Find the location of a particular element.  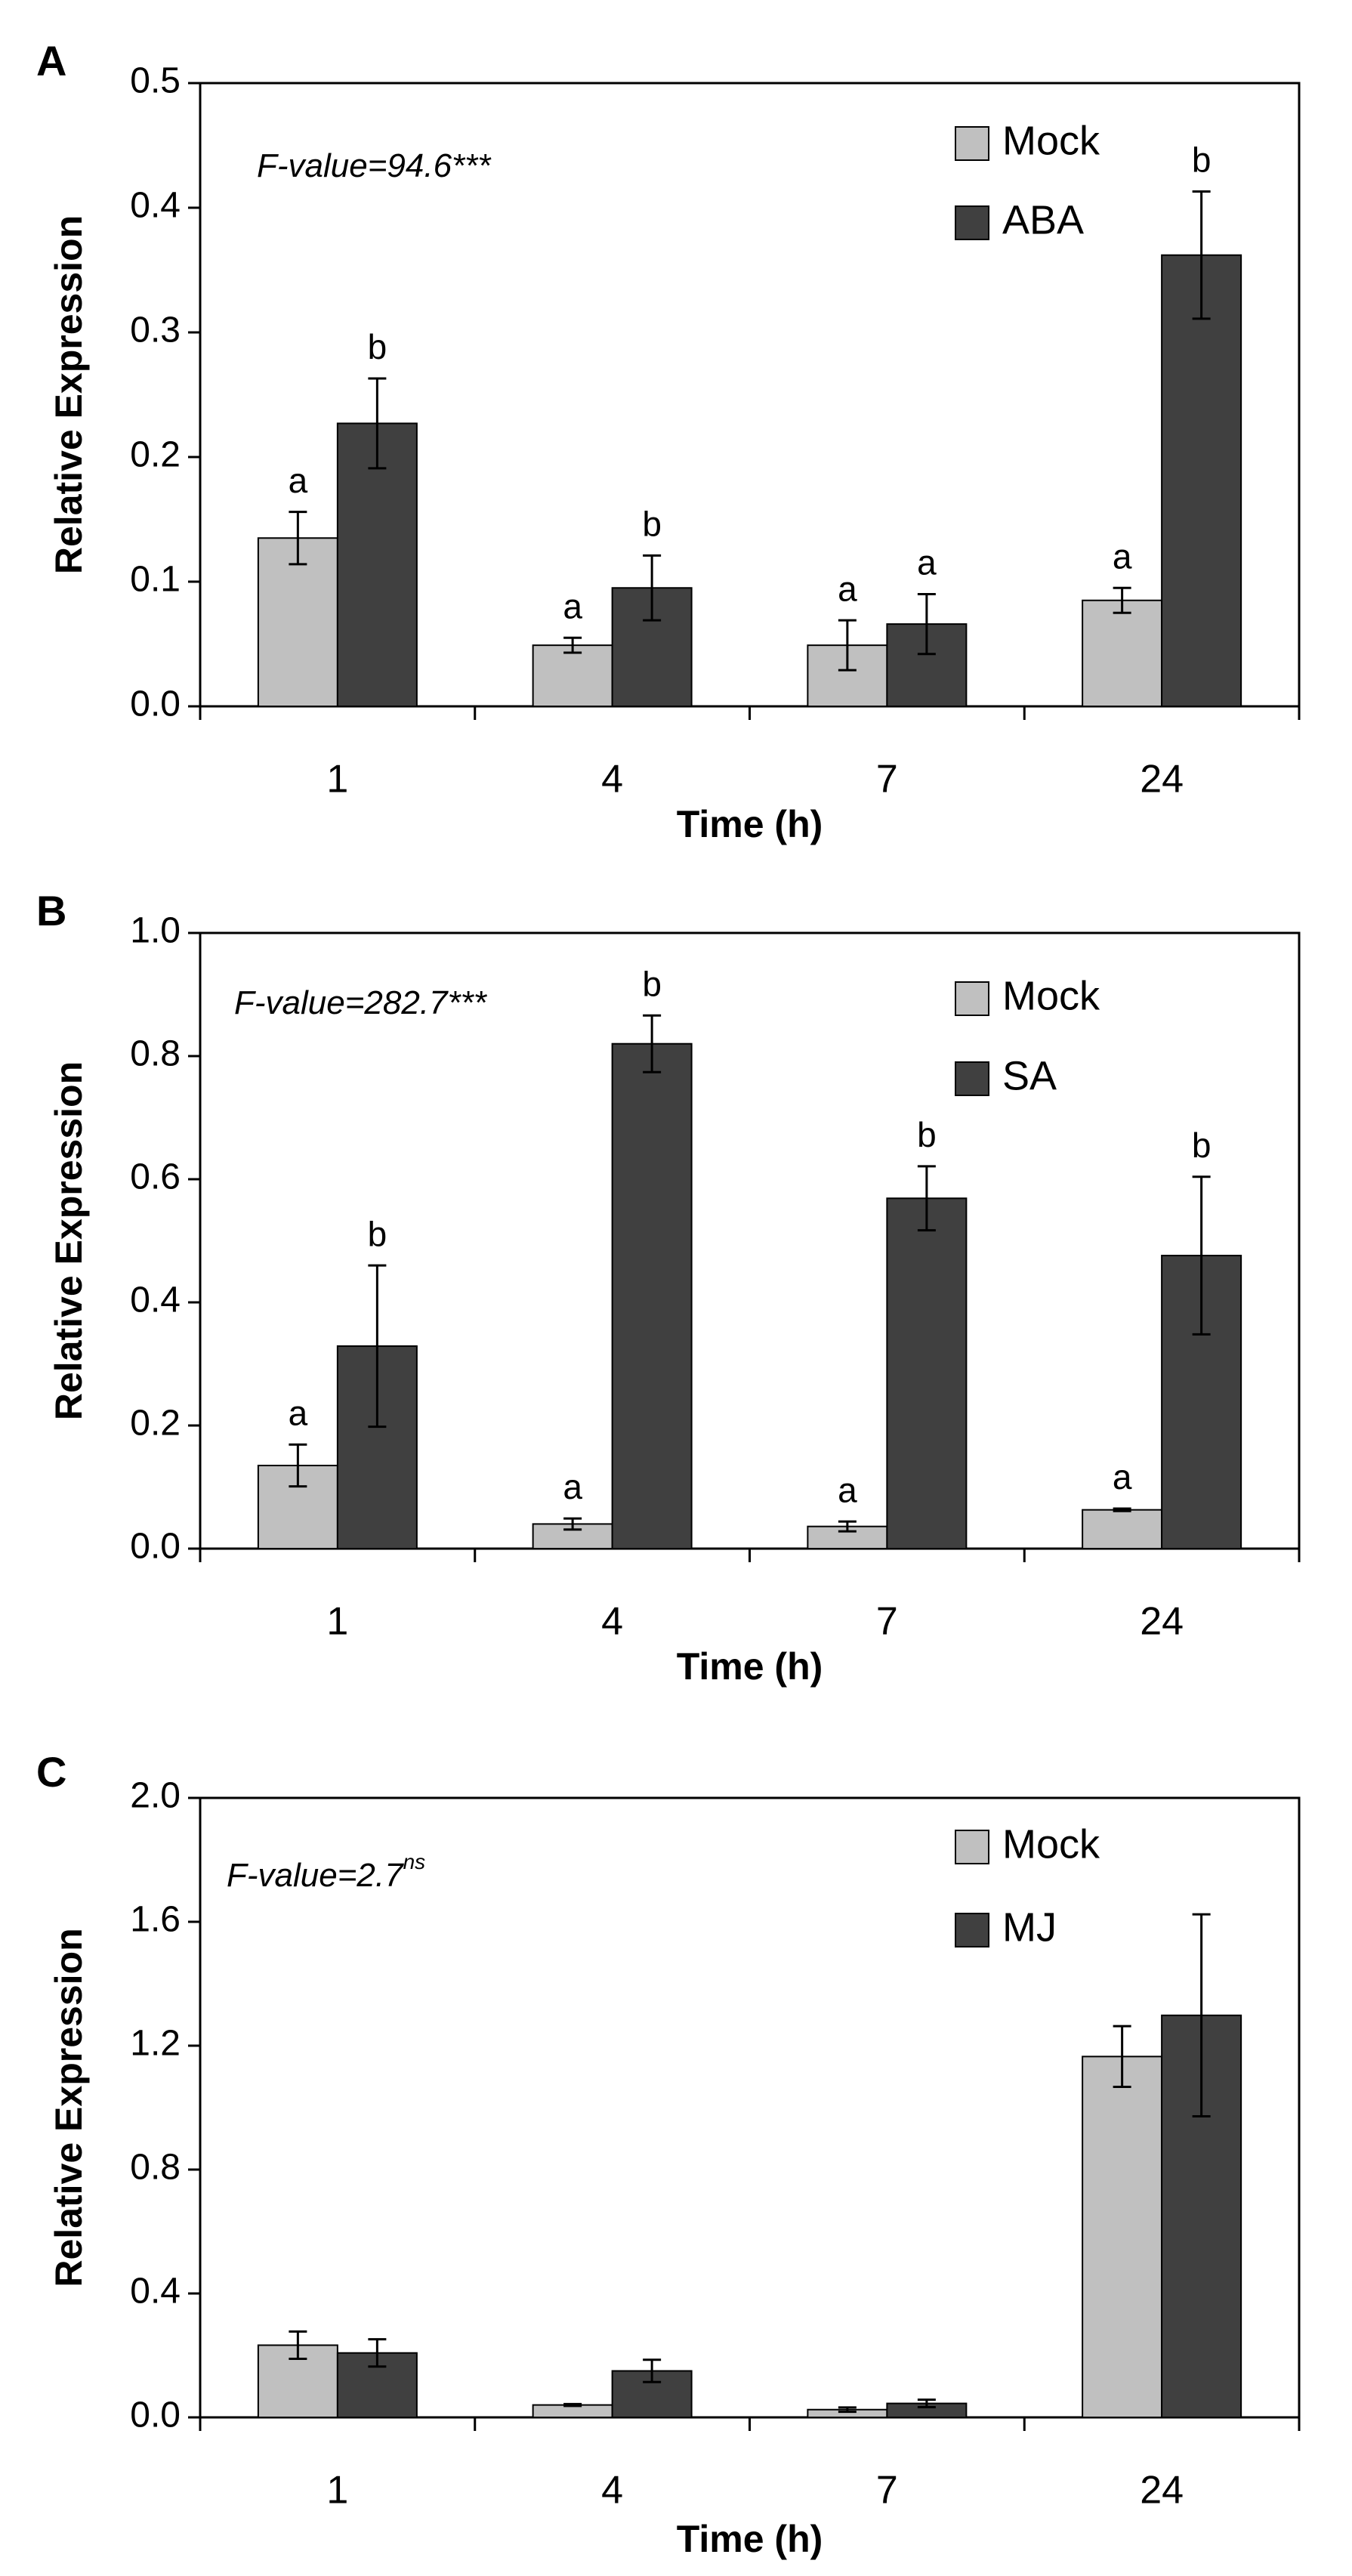

panel-letter: C is located at coordinates (51, 1772).